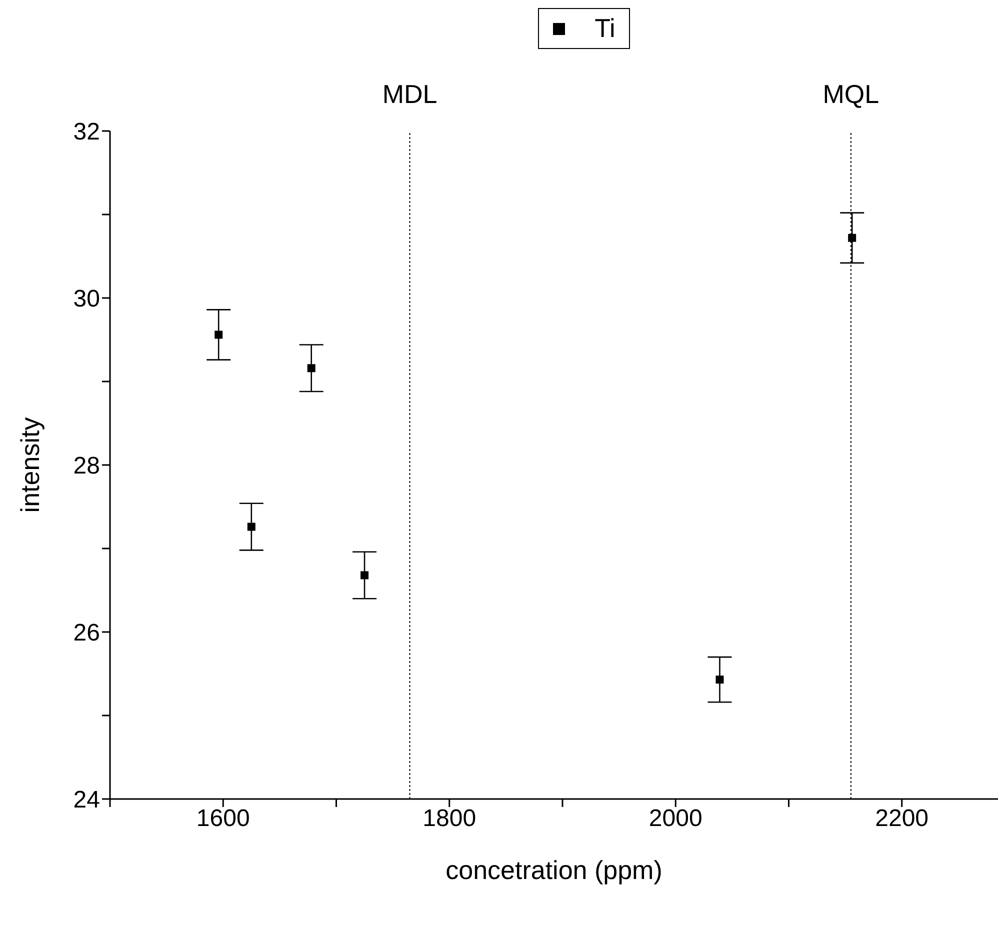 The image size is (998, 929). I want to click on y-axis-title: intensity, so click(30, 465).